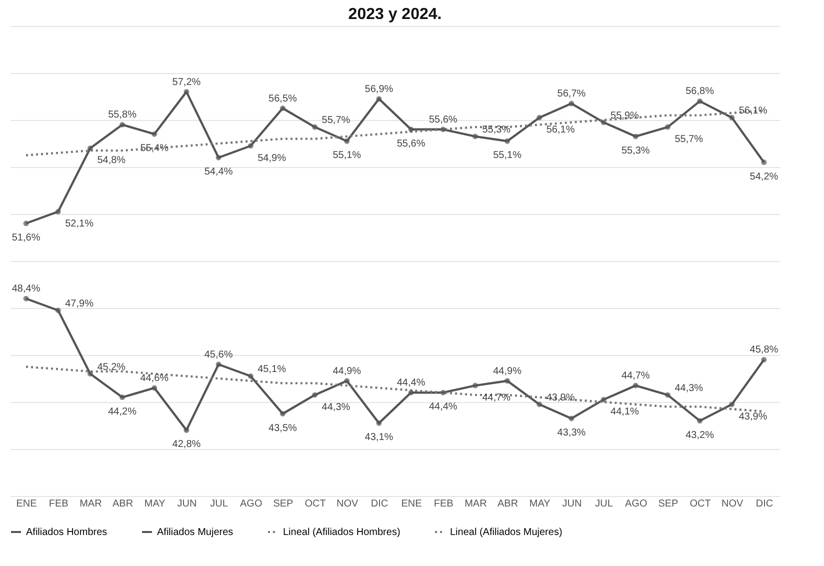  Describe the element at coordinates (347, 156) in the screenshot. I see `data-label: 55,1%` at that location.